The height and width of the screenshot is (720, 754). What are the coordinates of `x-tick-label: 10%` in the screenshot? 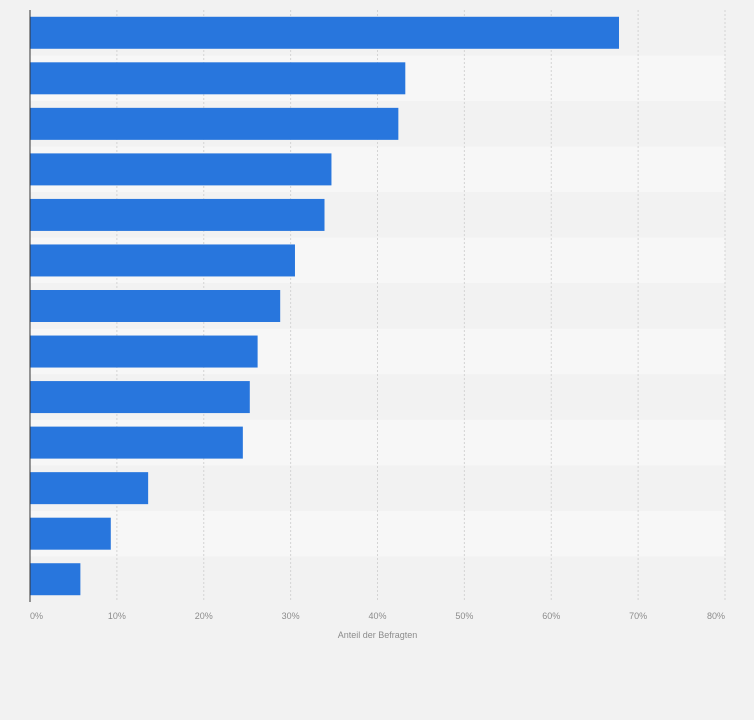 It's located at (117, 616).